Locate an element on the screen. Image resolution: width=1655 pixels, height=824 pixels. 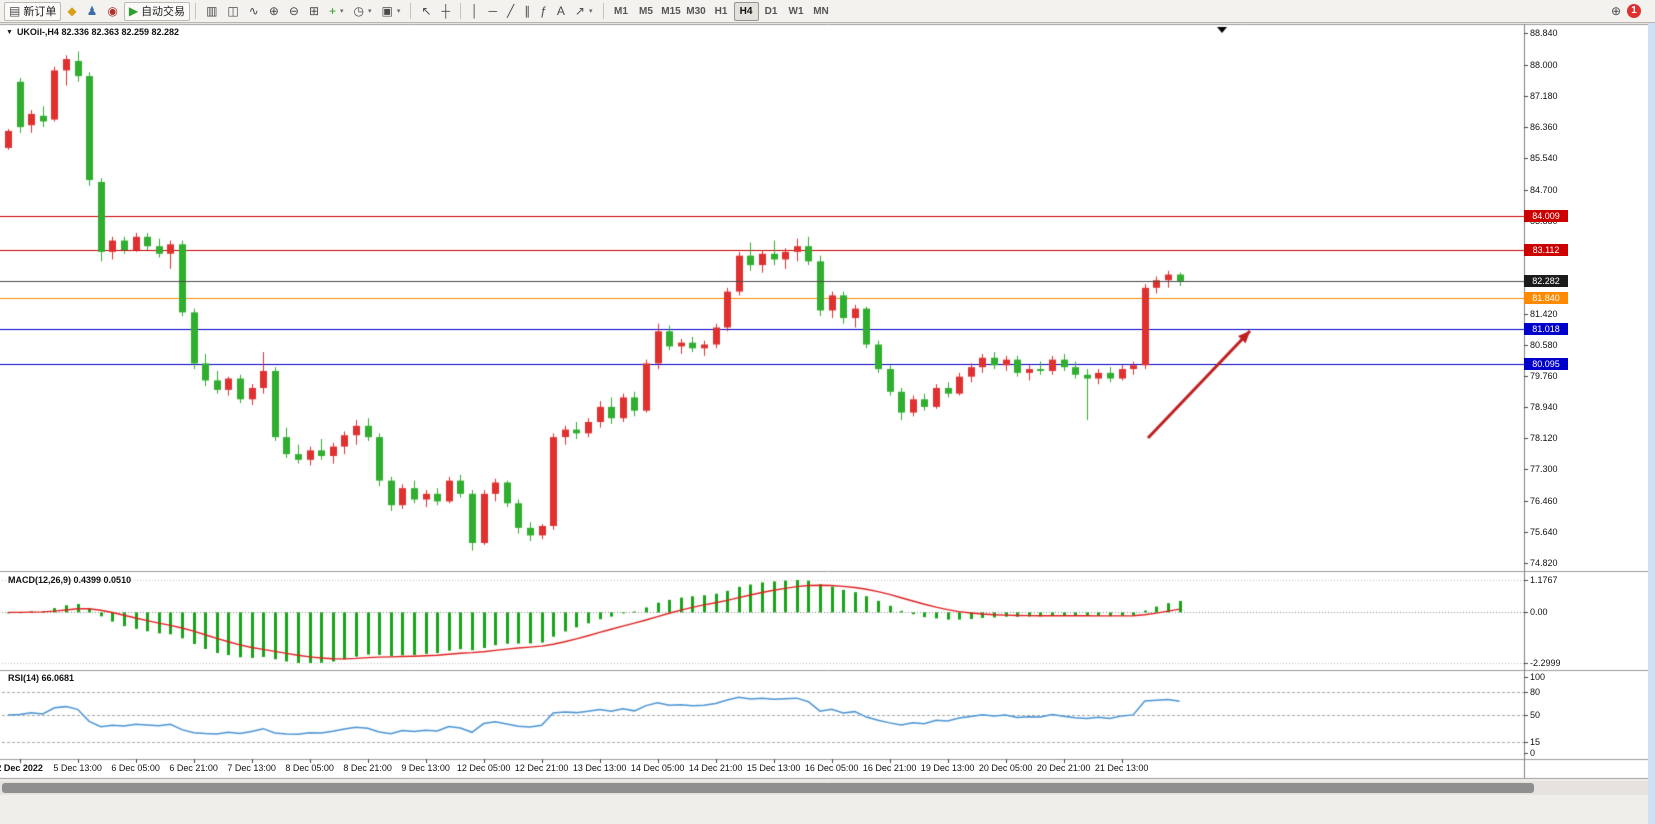
auto-trading-label: 自动交易 is located at coordinates (163, 12).